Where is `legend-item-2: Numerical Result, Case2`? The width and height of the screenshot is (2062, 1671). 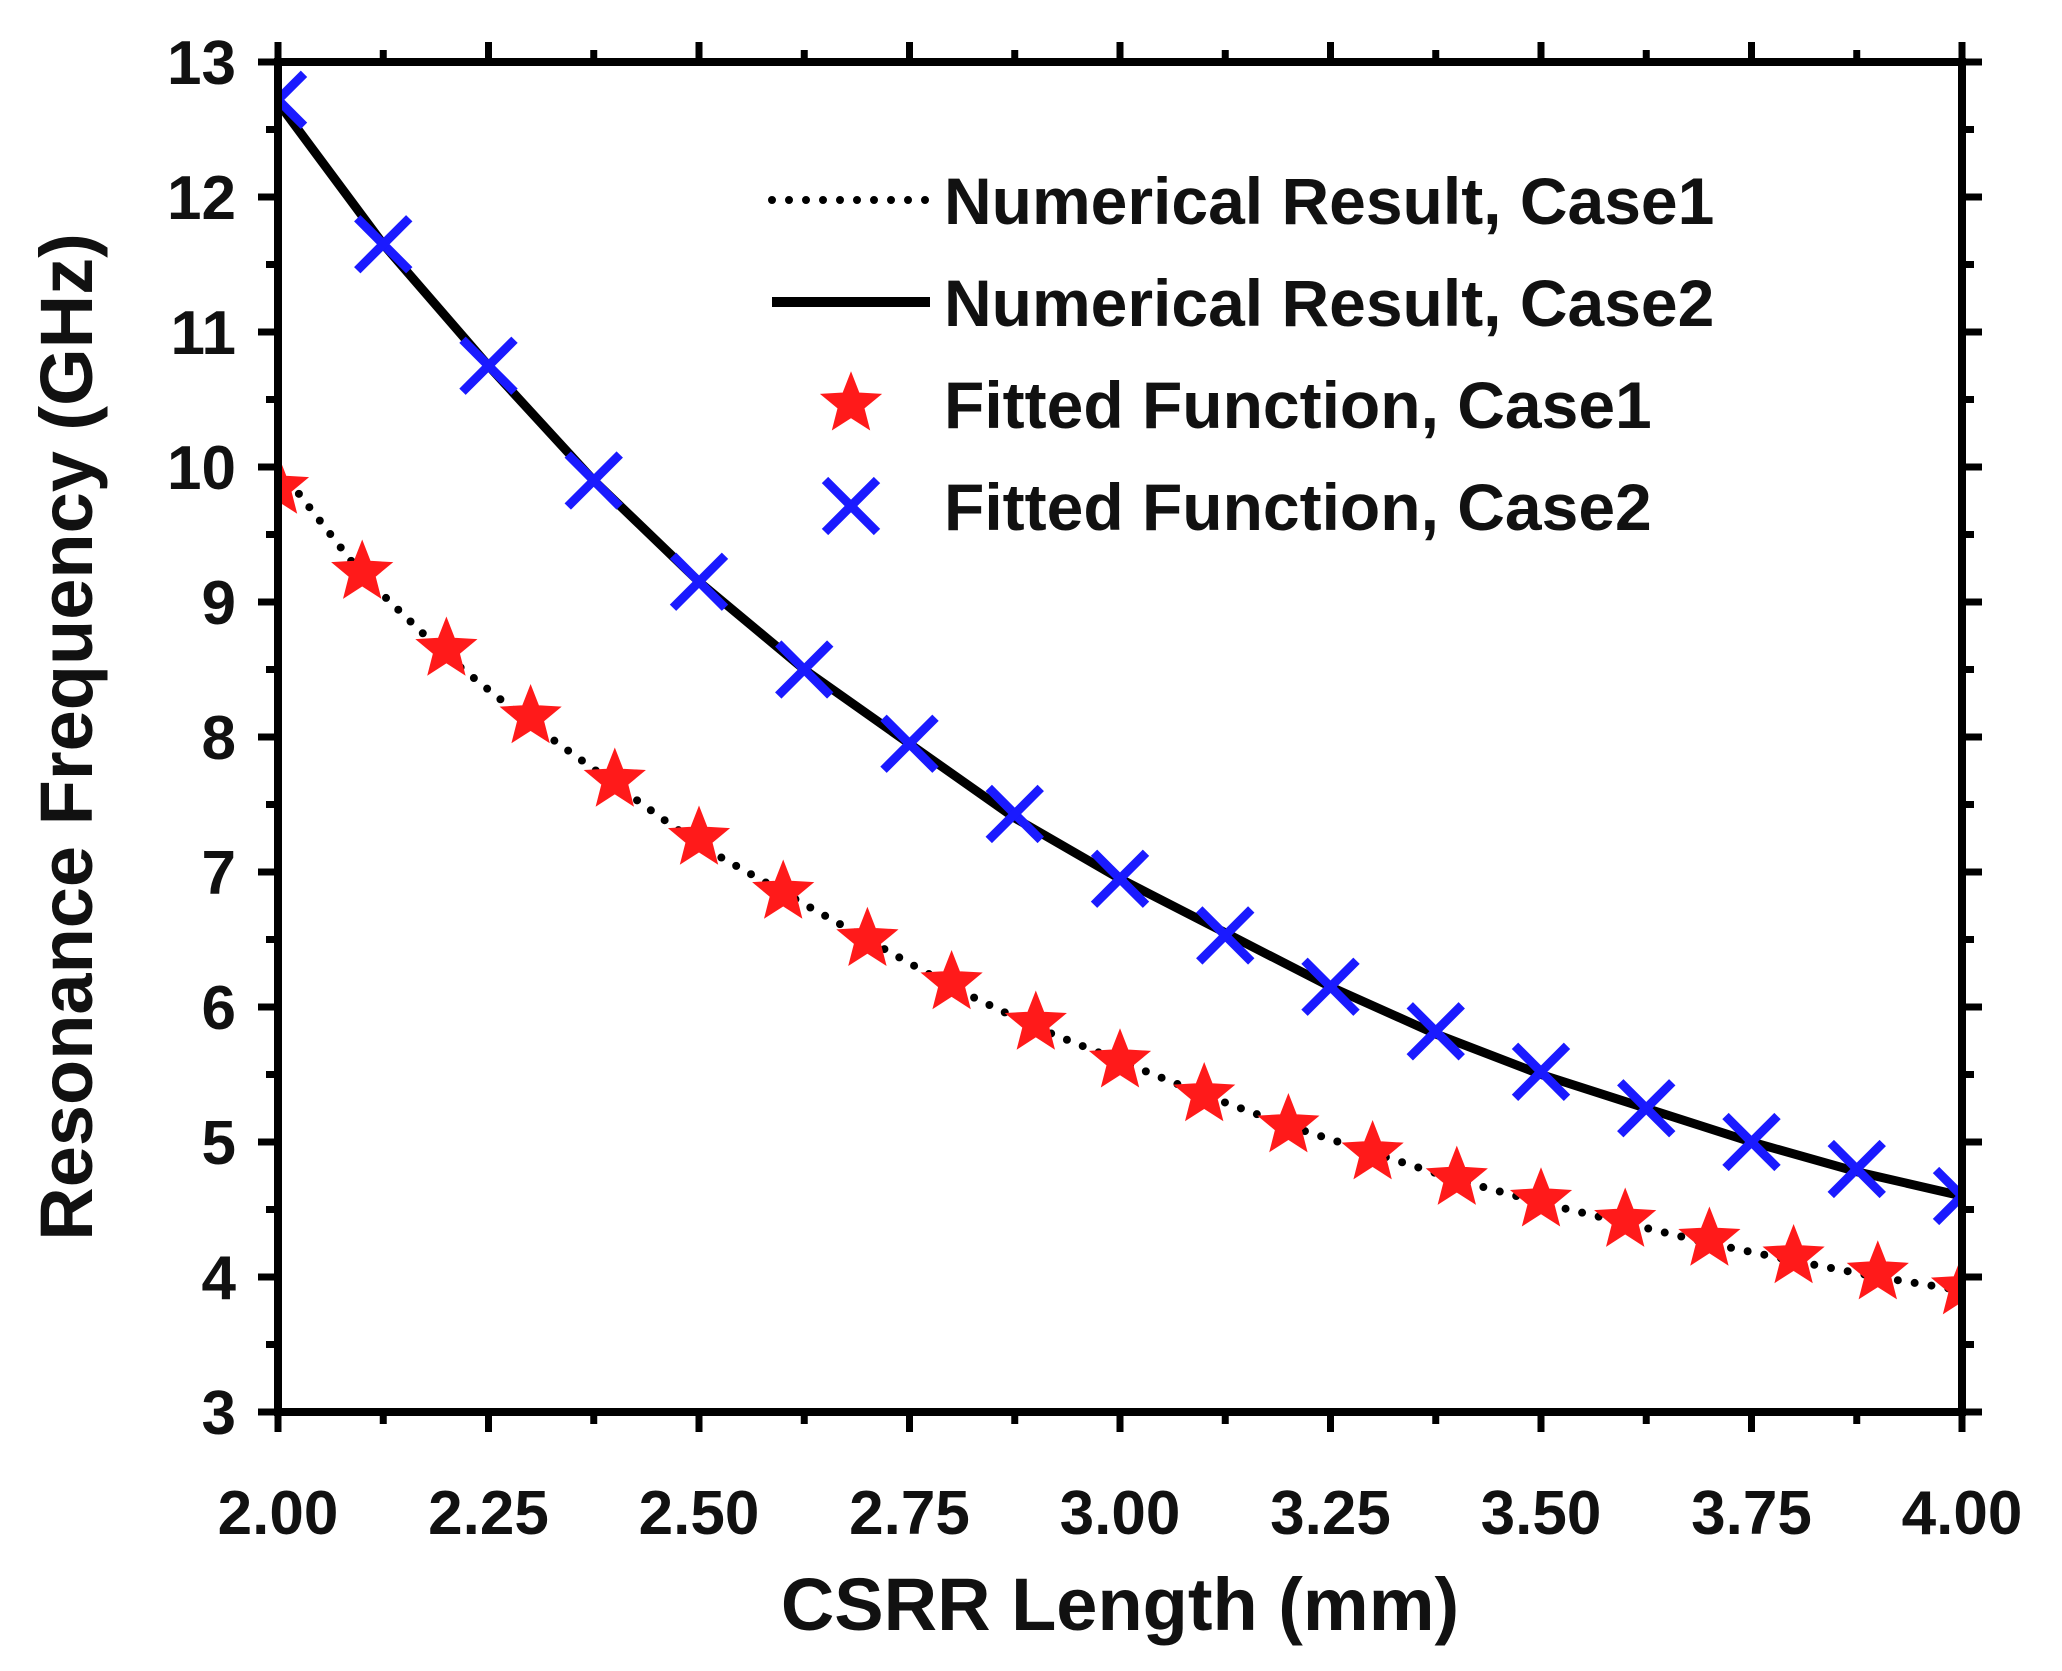
legend-item-2: Numerical Result, Case2 is located at coordinates (1243, 303).